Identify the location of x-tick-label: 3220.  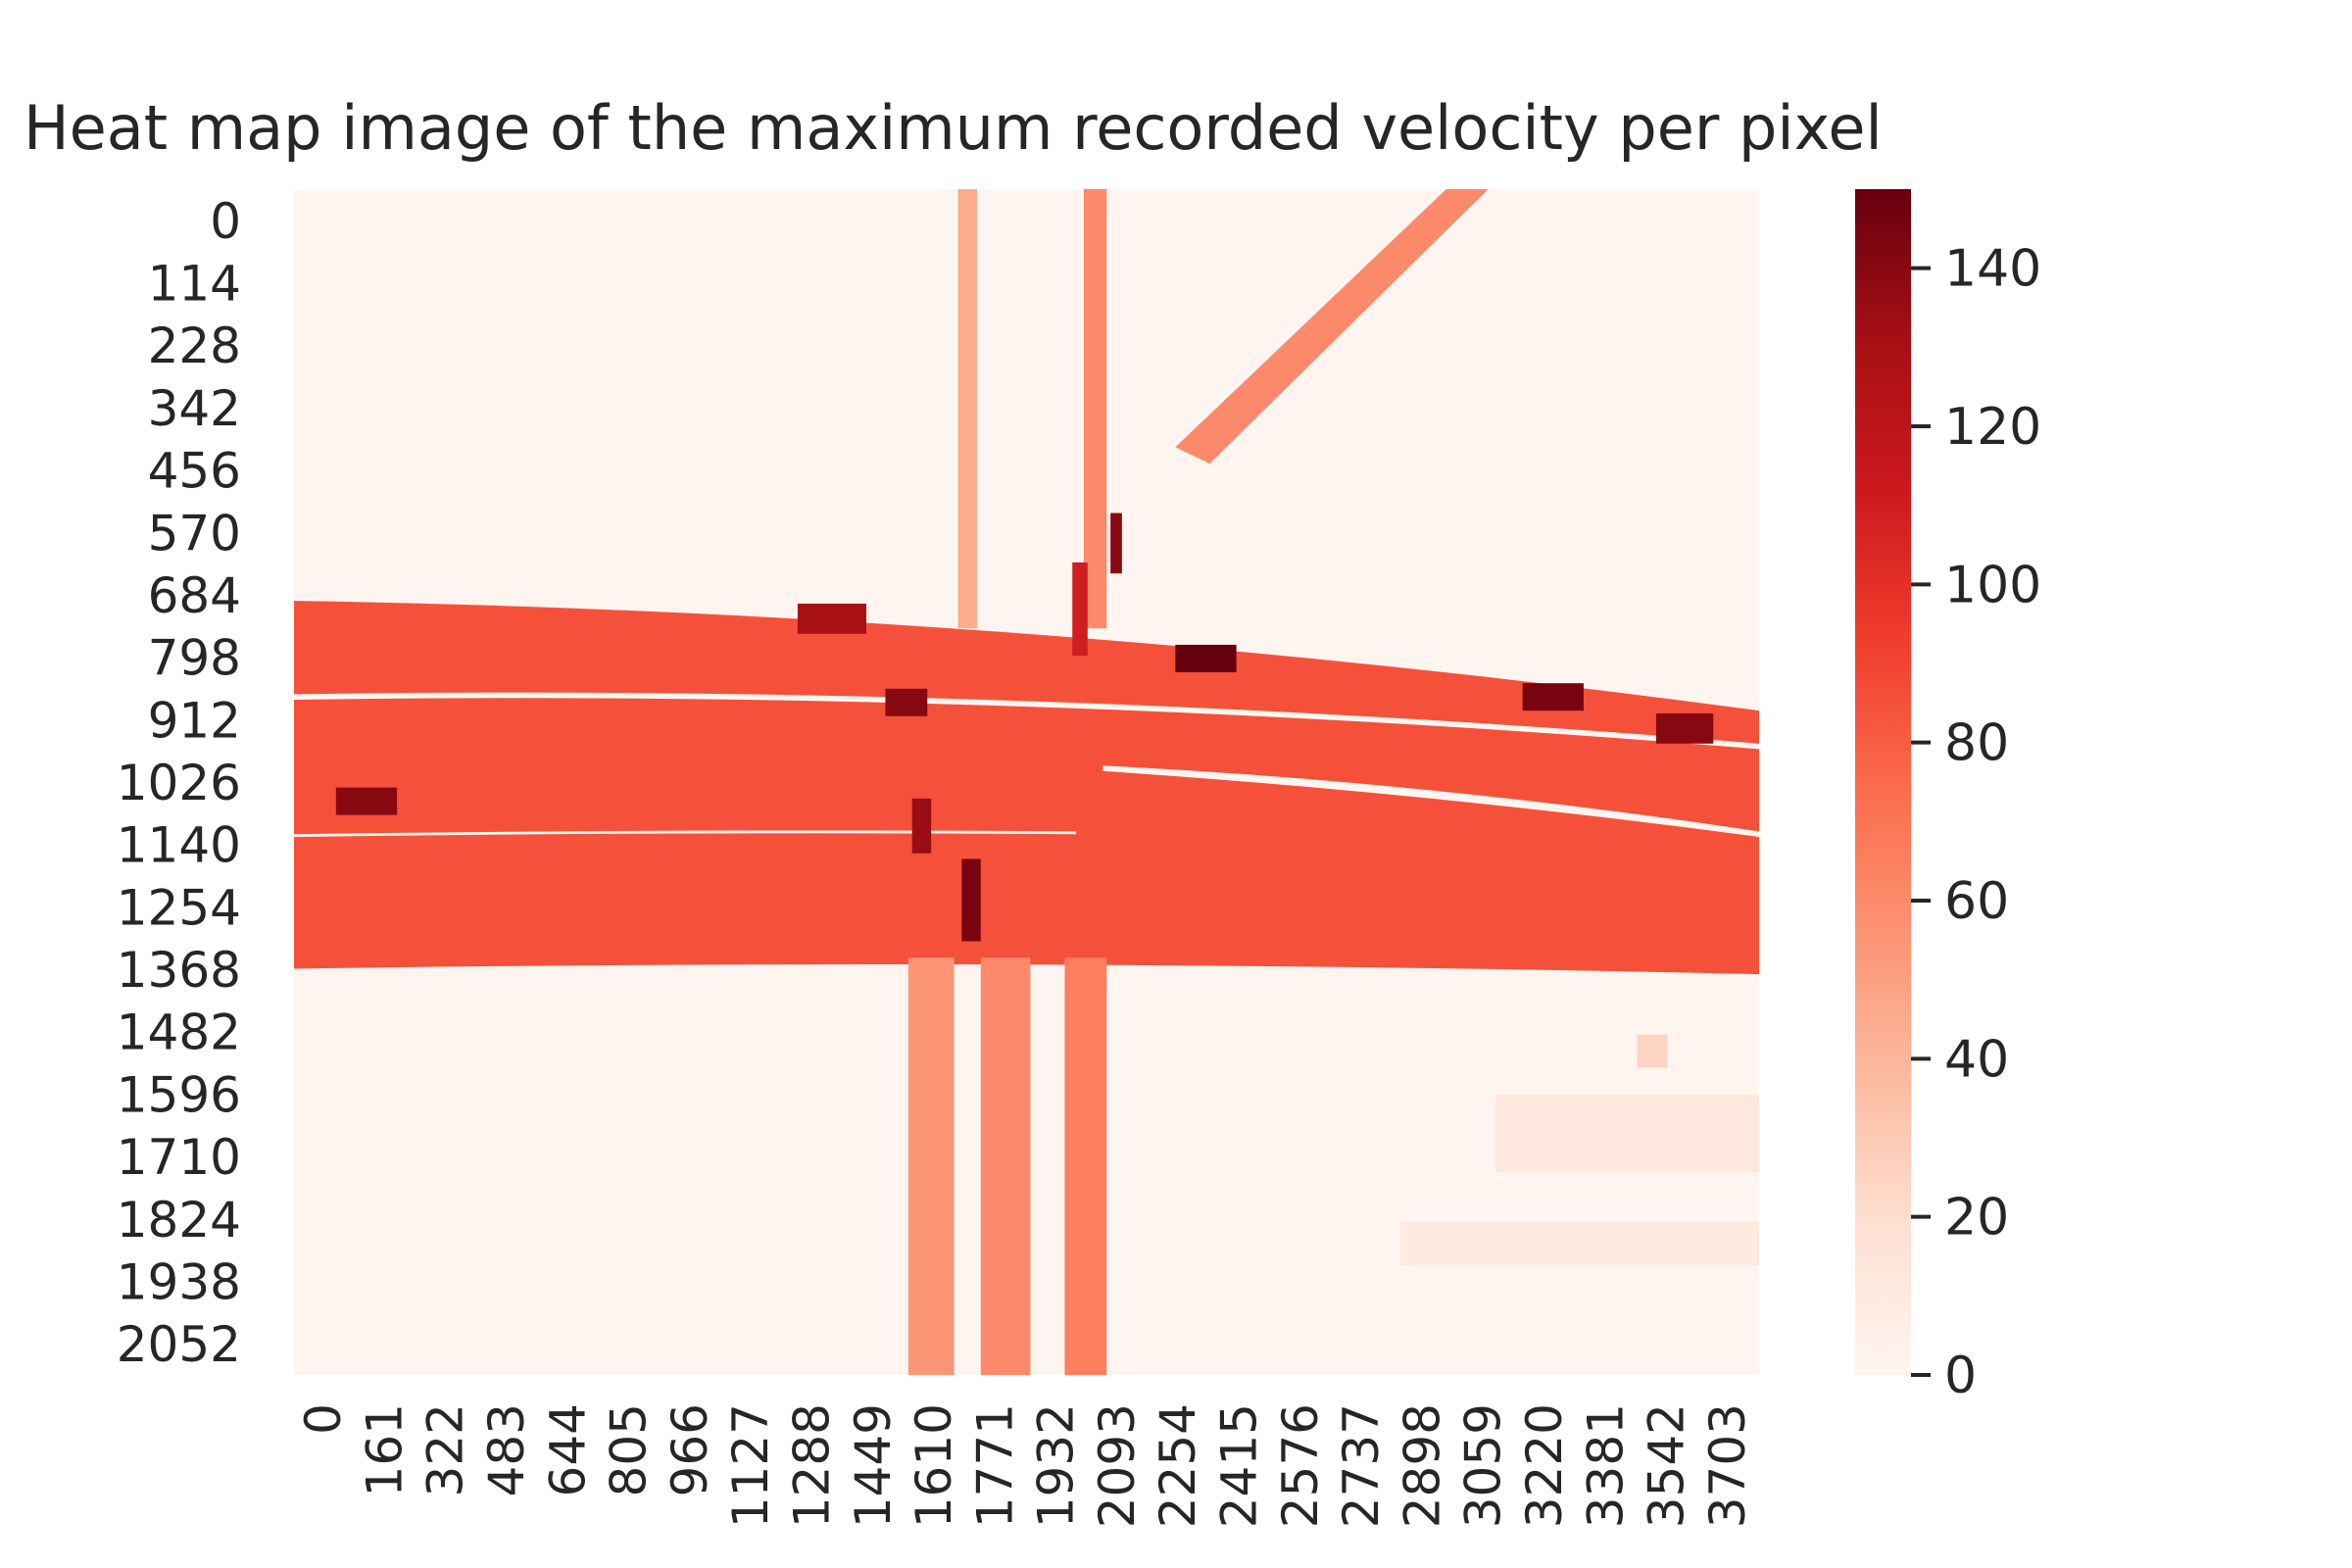
(1544, 1465).